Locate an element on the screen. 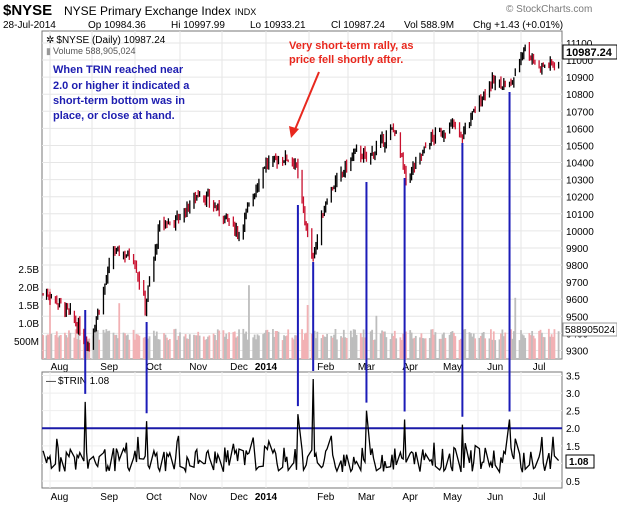 This screenshot has width=617, height=505. volume-y-axis: 500M 1.0B 1.5B 2.0B 2.5B is located at coordinates (26, 306).